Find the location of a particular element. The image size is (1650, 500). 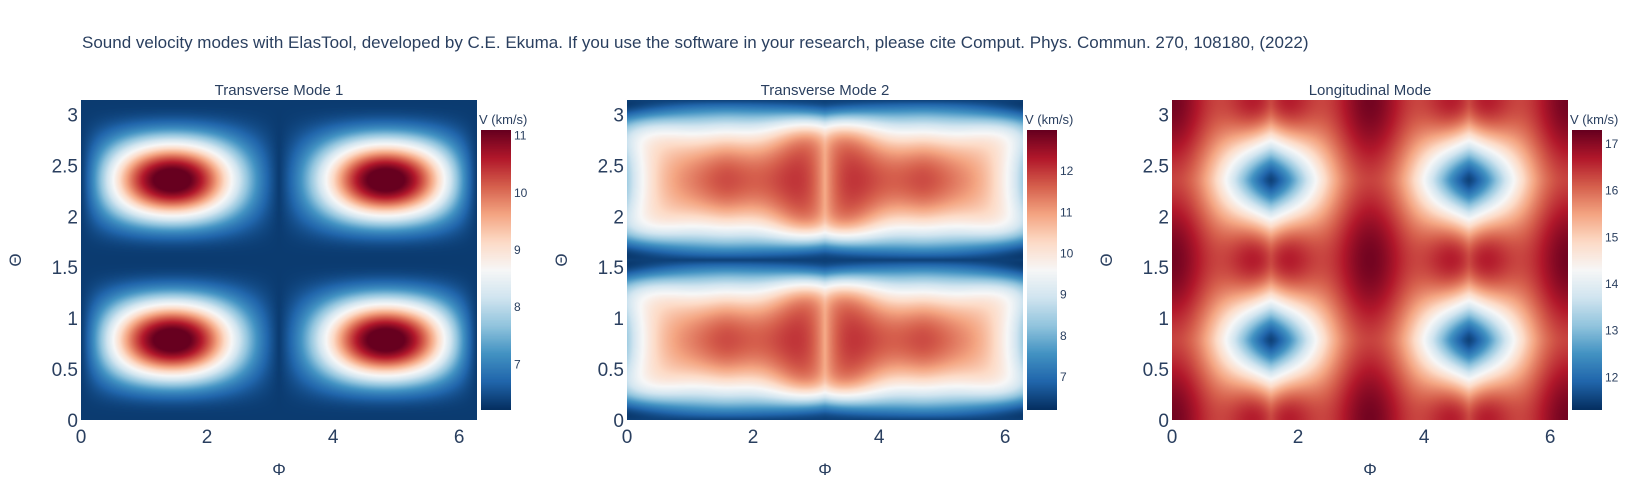

colorbar-tick-label: 15 is located at coordinates (1612, 237).